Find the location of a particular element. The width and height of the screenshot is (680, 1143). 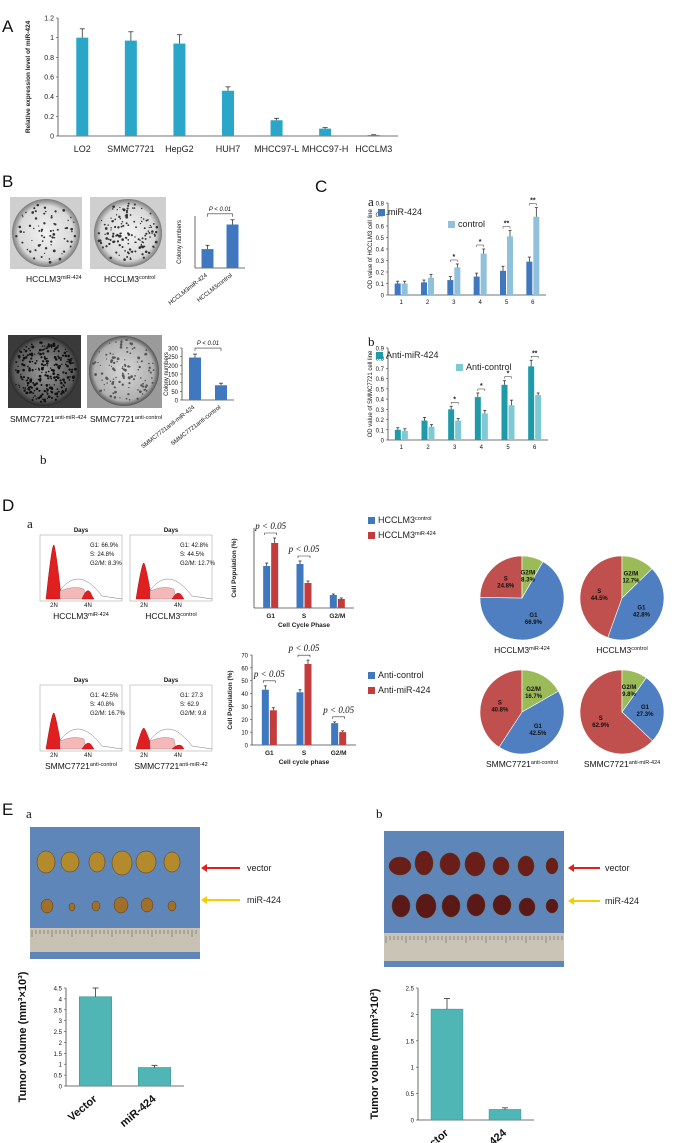

dish-caption-bb-left: SMMC7721anti-miR-424 is located at coordinates (48, 419).